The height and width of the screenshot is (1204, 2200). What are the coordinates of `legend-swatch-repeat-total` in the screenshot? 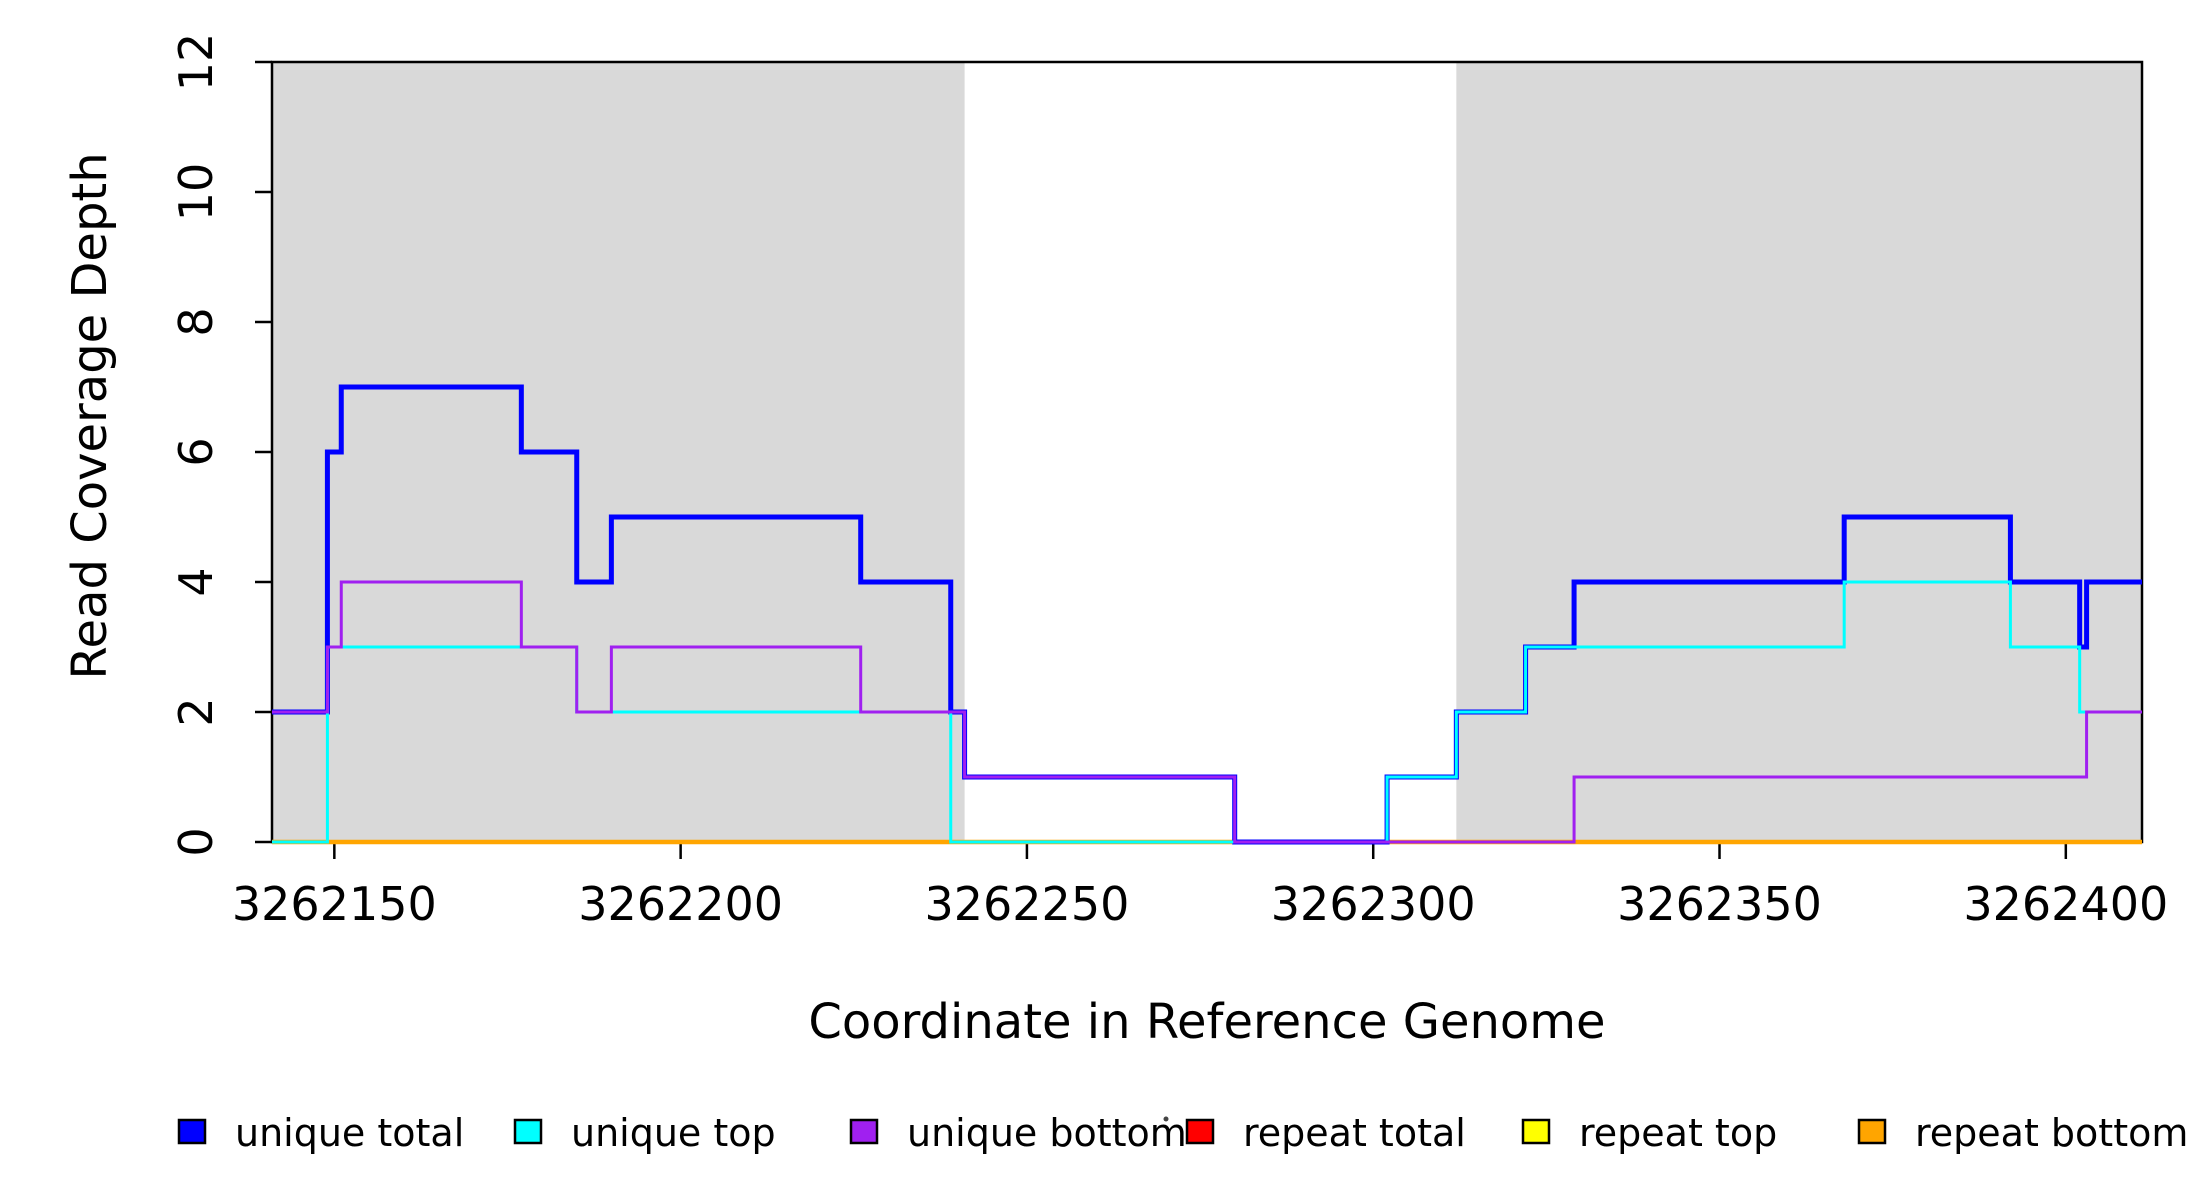 It's located at (1200, 1131).